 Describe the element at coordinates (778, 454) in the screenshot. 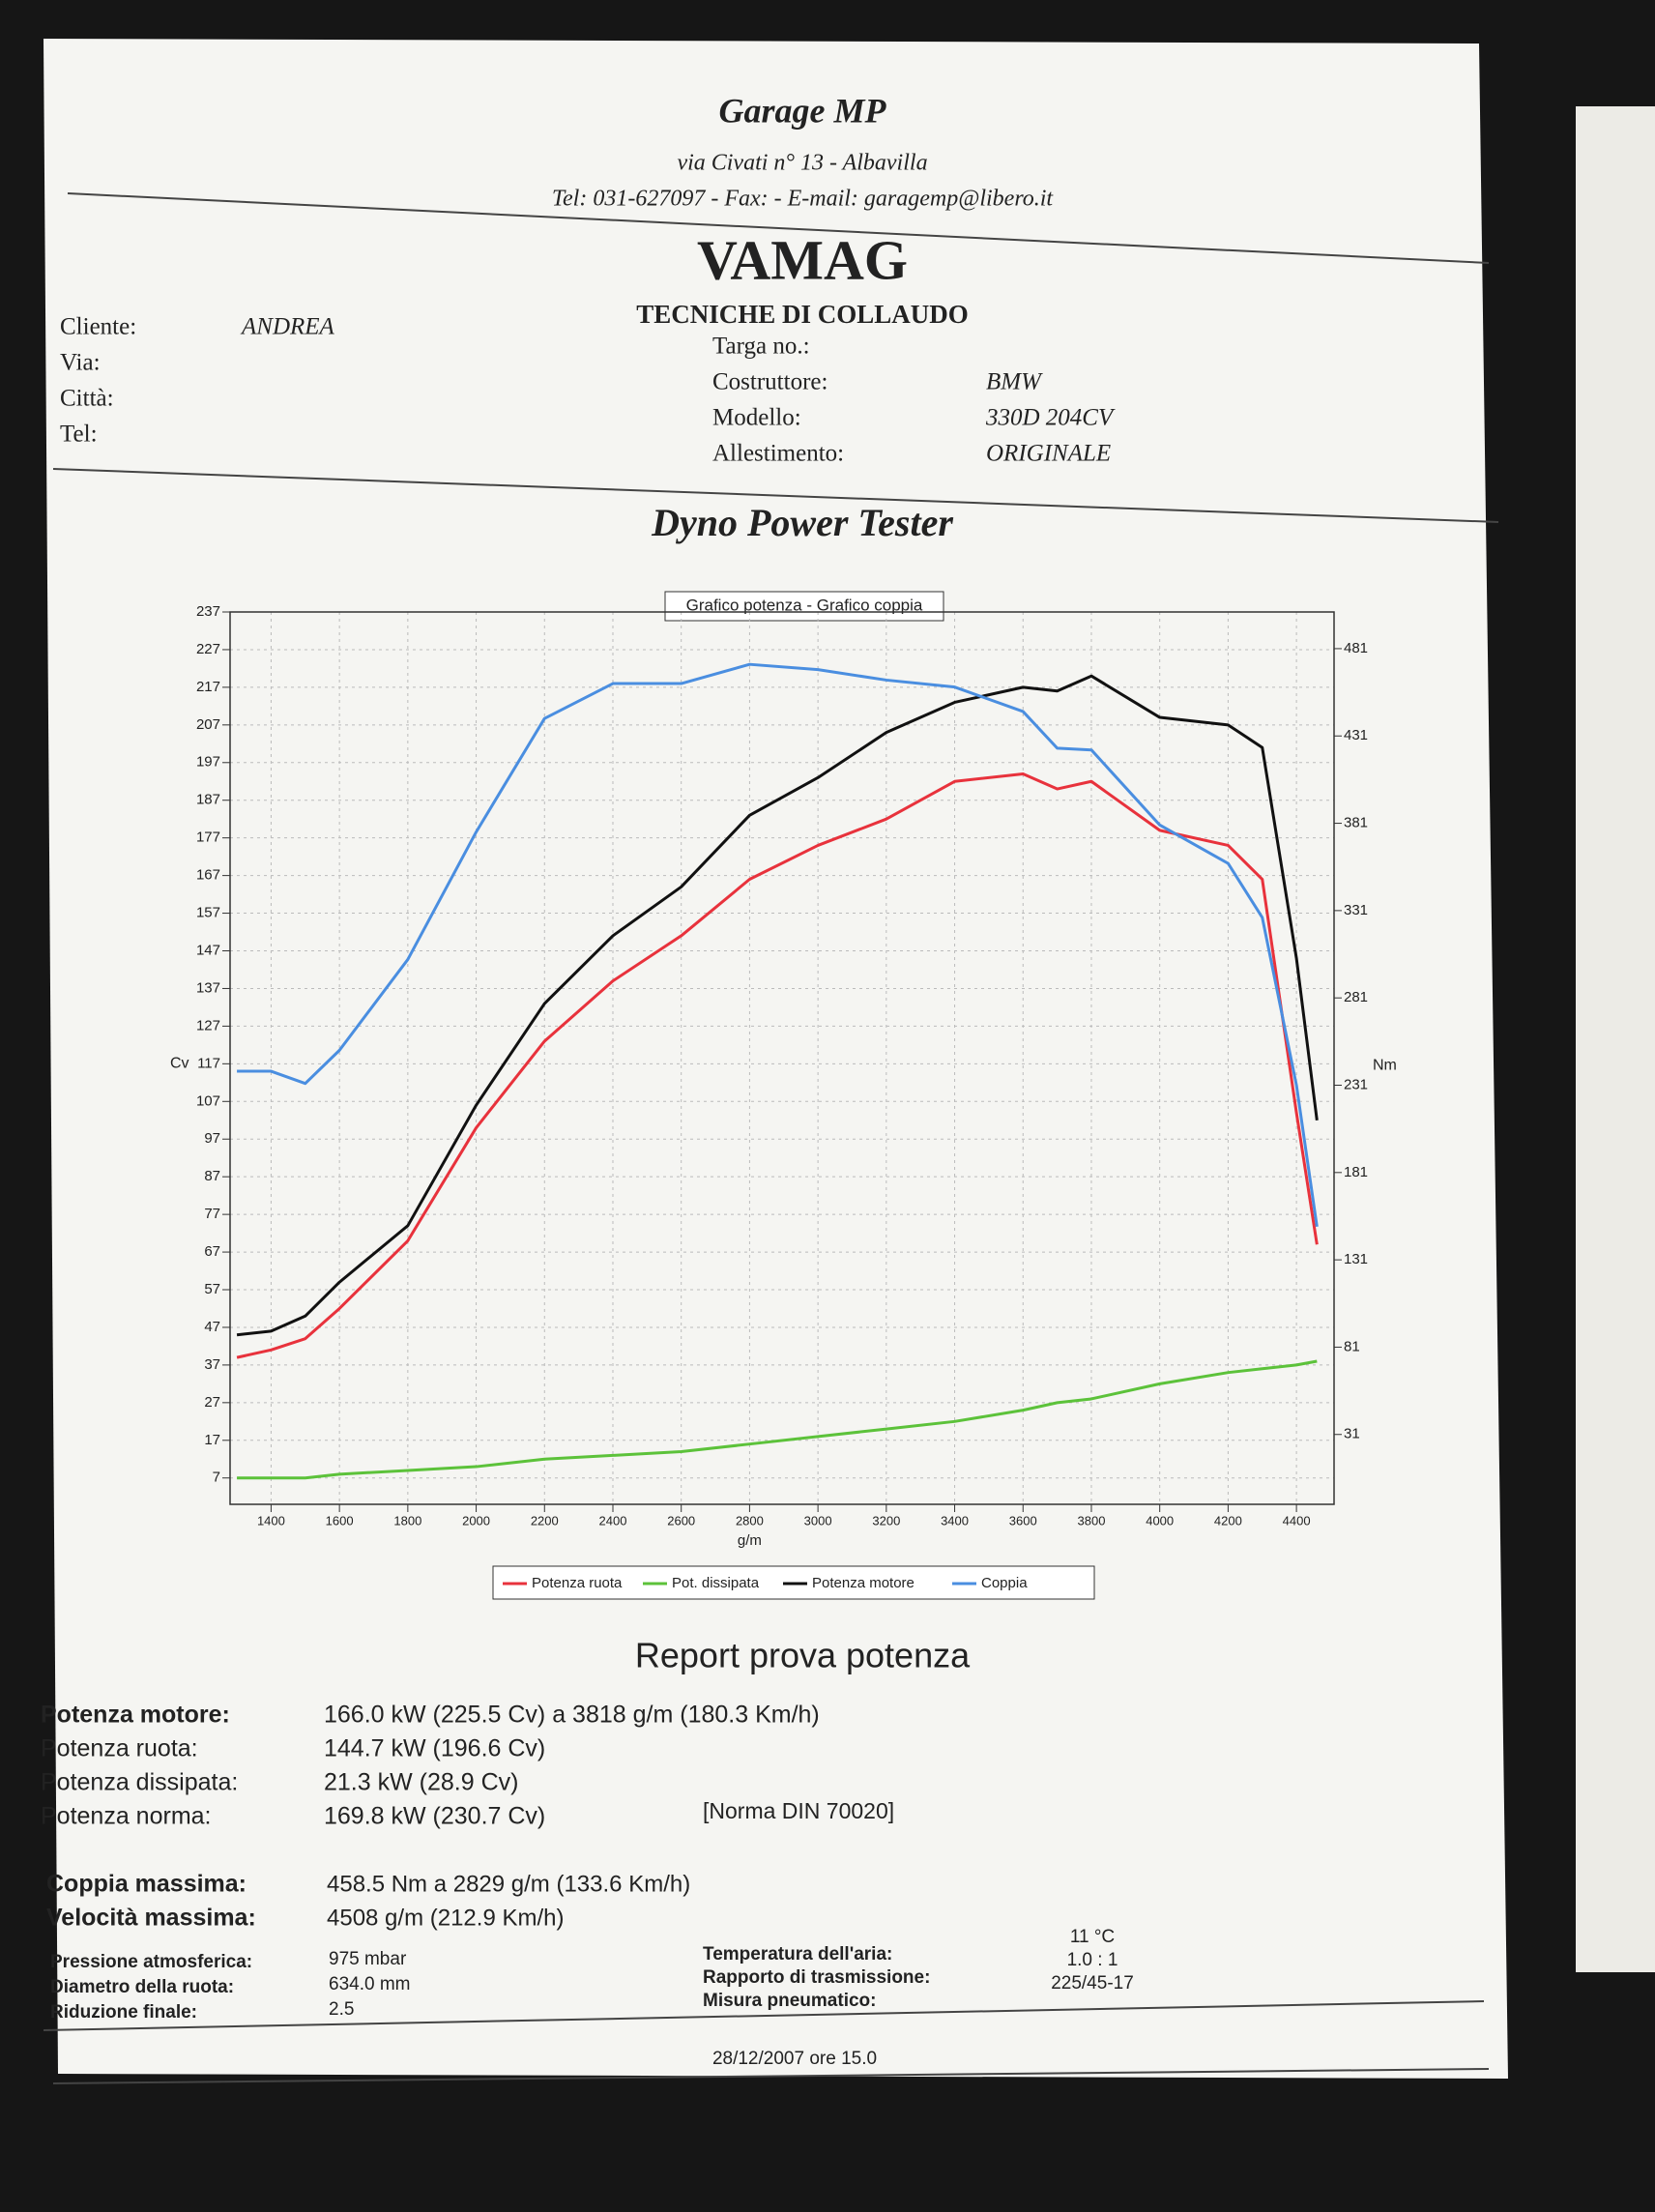

I see `vehicle-label: Allestimento:` at that location.